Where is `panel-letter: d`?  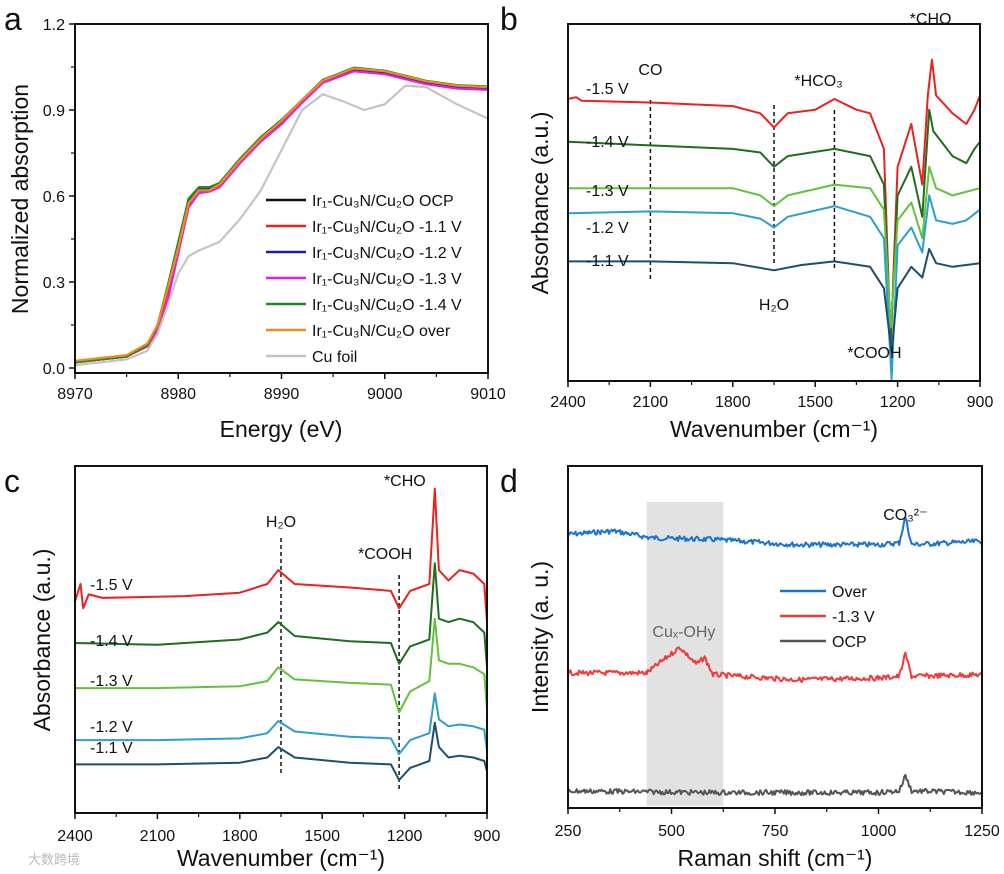 panel-letter: d is located at coordinates (509, 481).